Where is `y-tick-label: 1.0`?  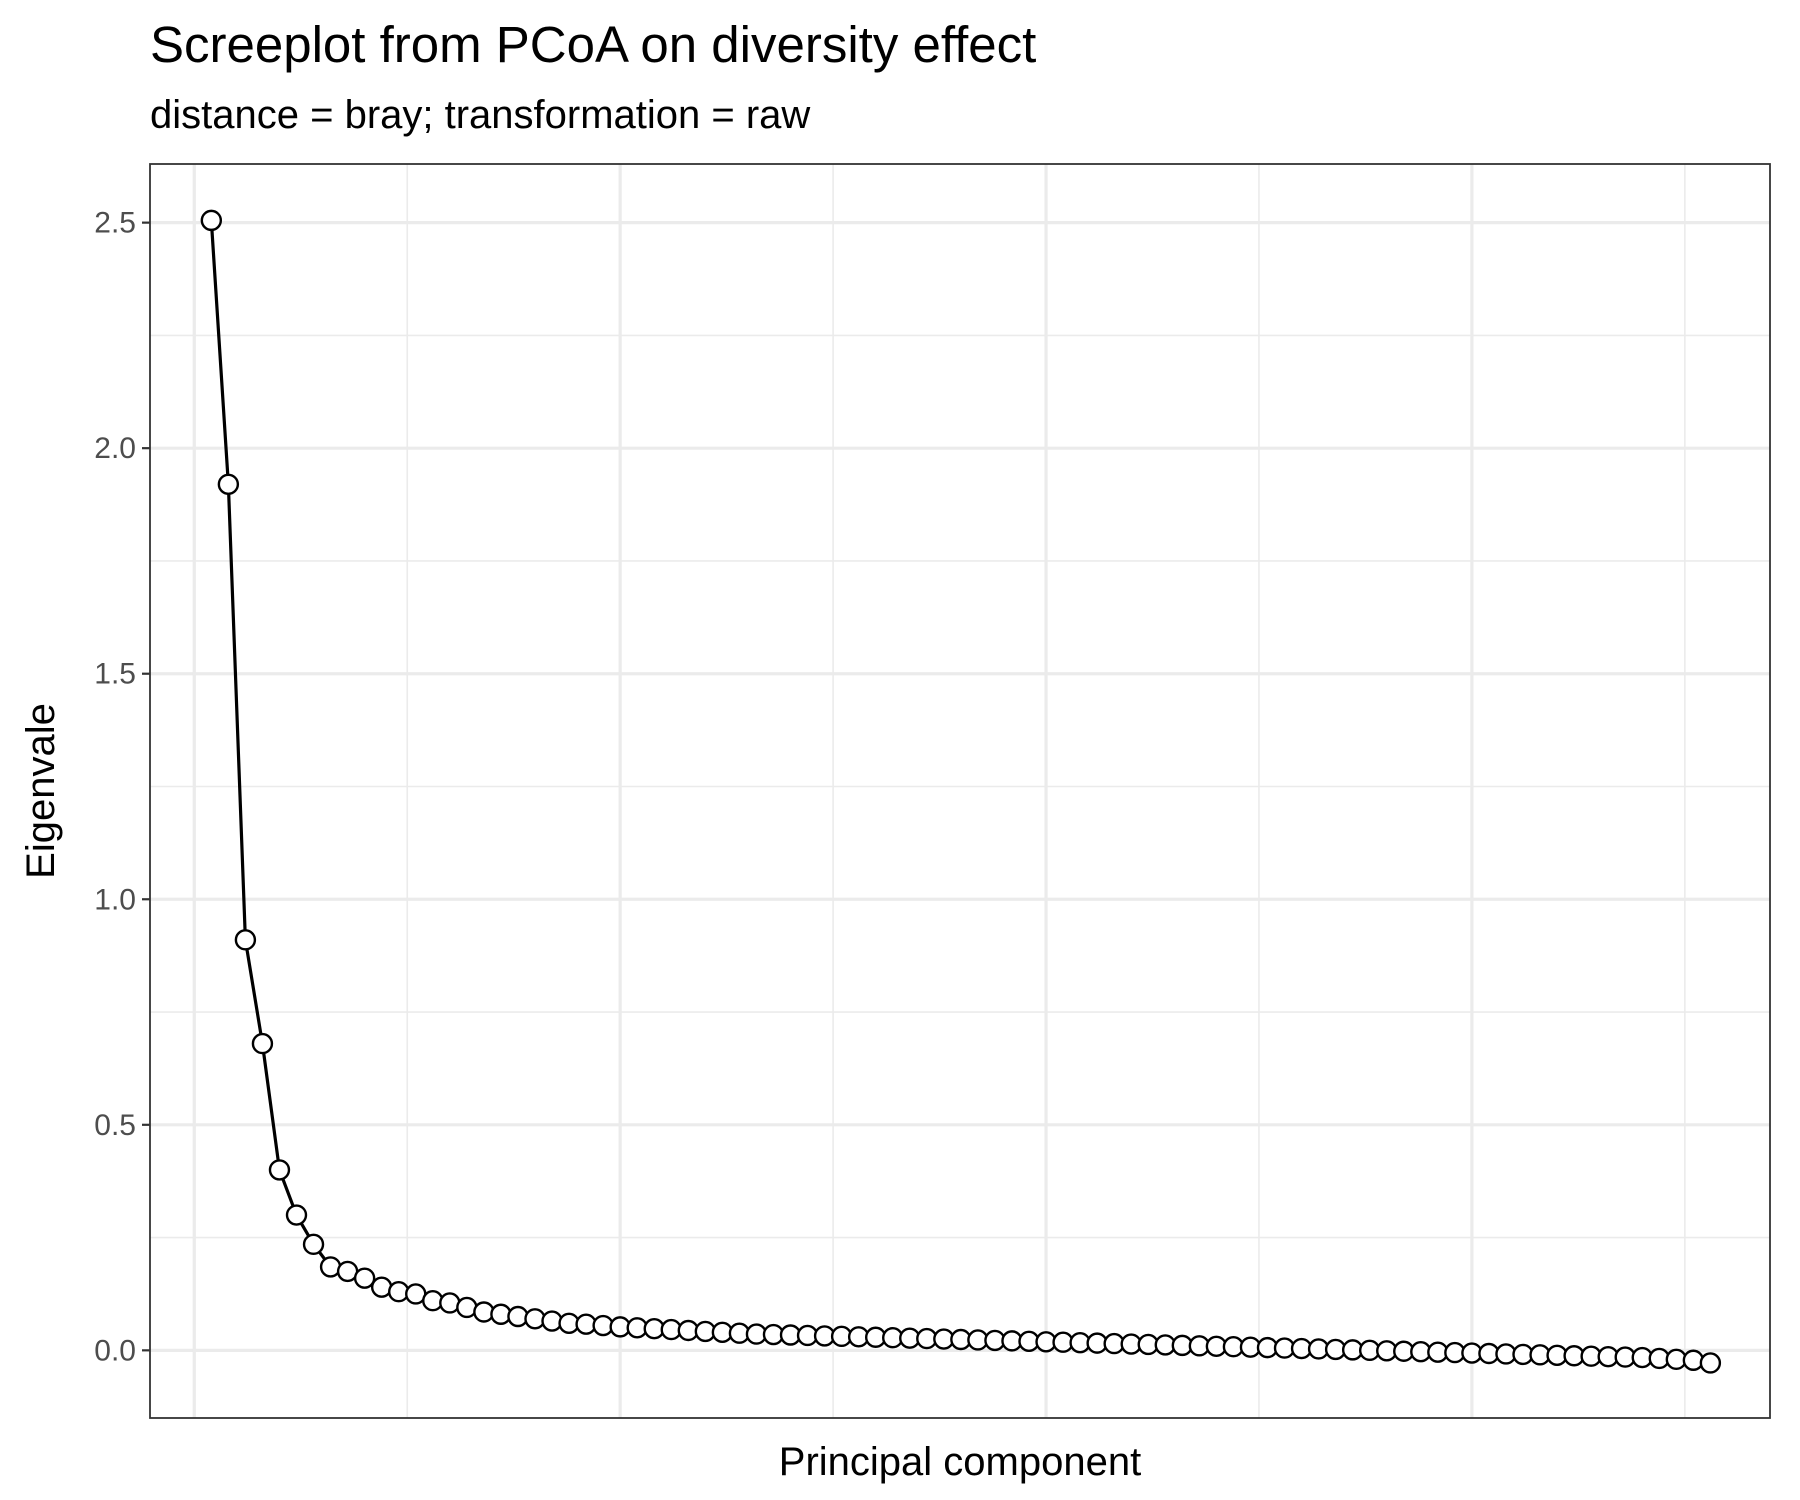
y-tick-label: 1.0 is located at coordinates (115, 899).